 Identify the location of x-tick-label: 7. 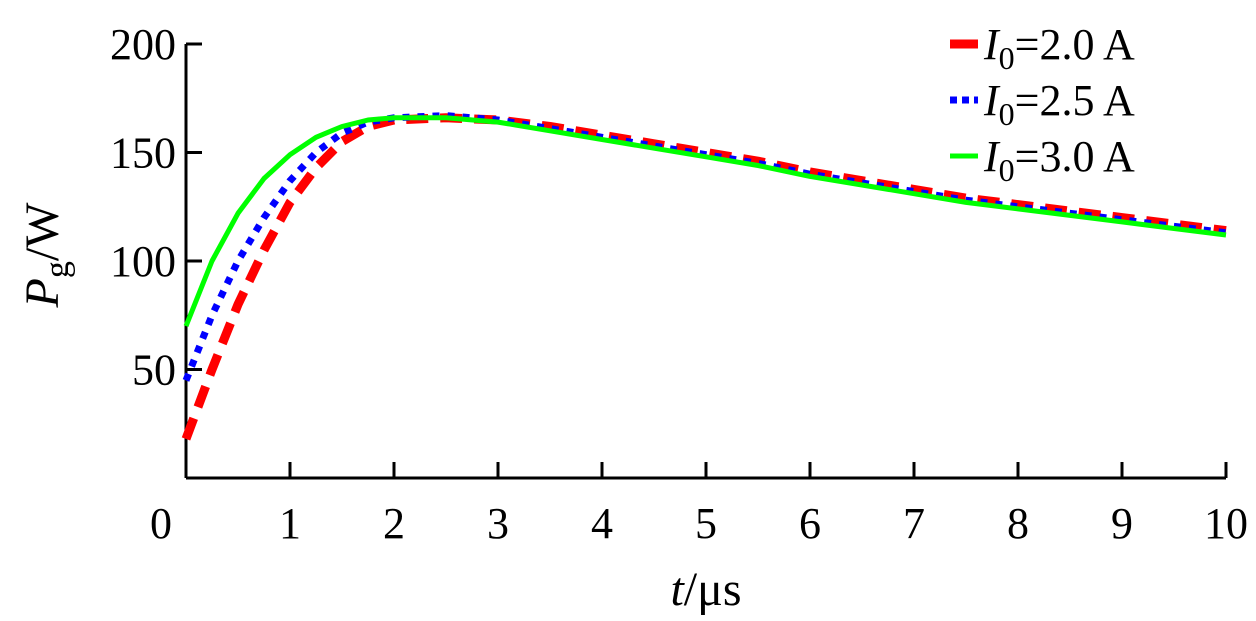
(914, 523).